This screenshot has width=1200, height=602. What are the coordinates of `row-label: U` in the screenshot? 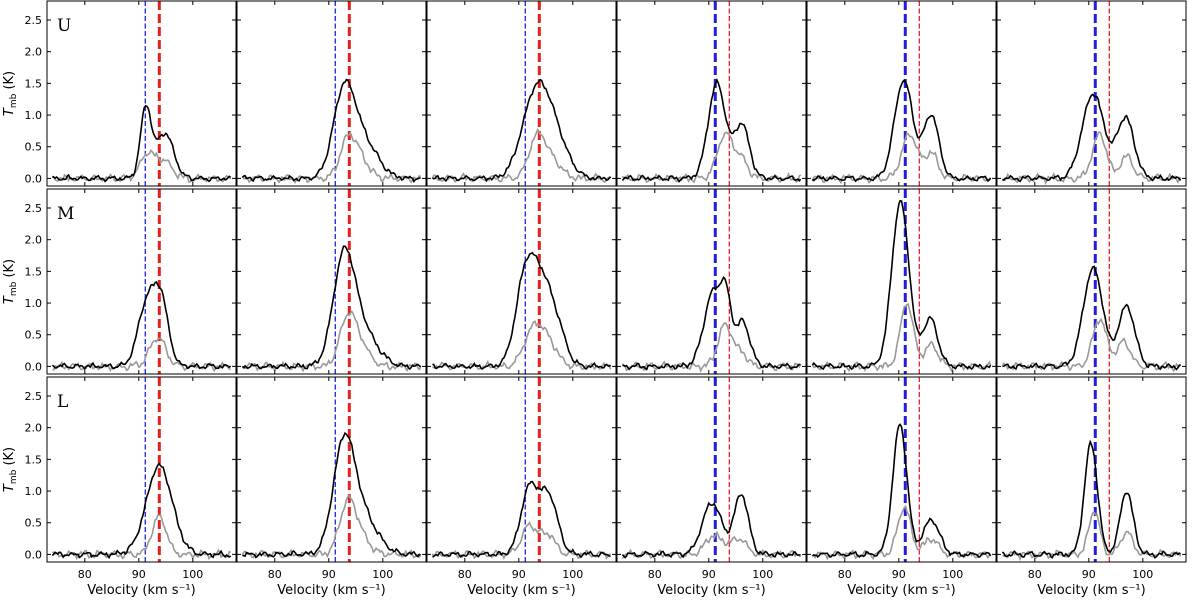 It's located at (64, 26).